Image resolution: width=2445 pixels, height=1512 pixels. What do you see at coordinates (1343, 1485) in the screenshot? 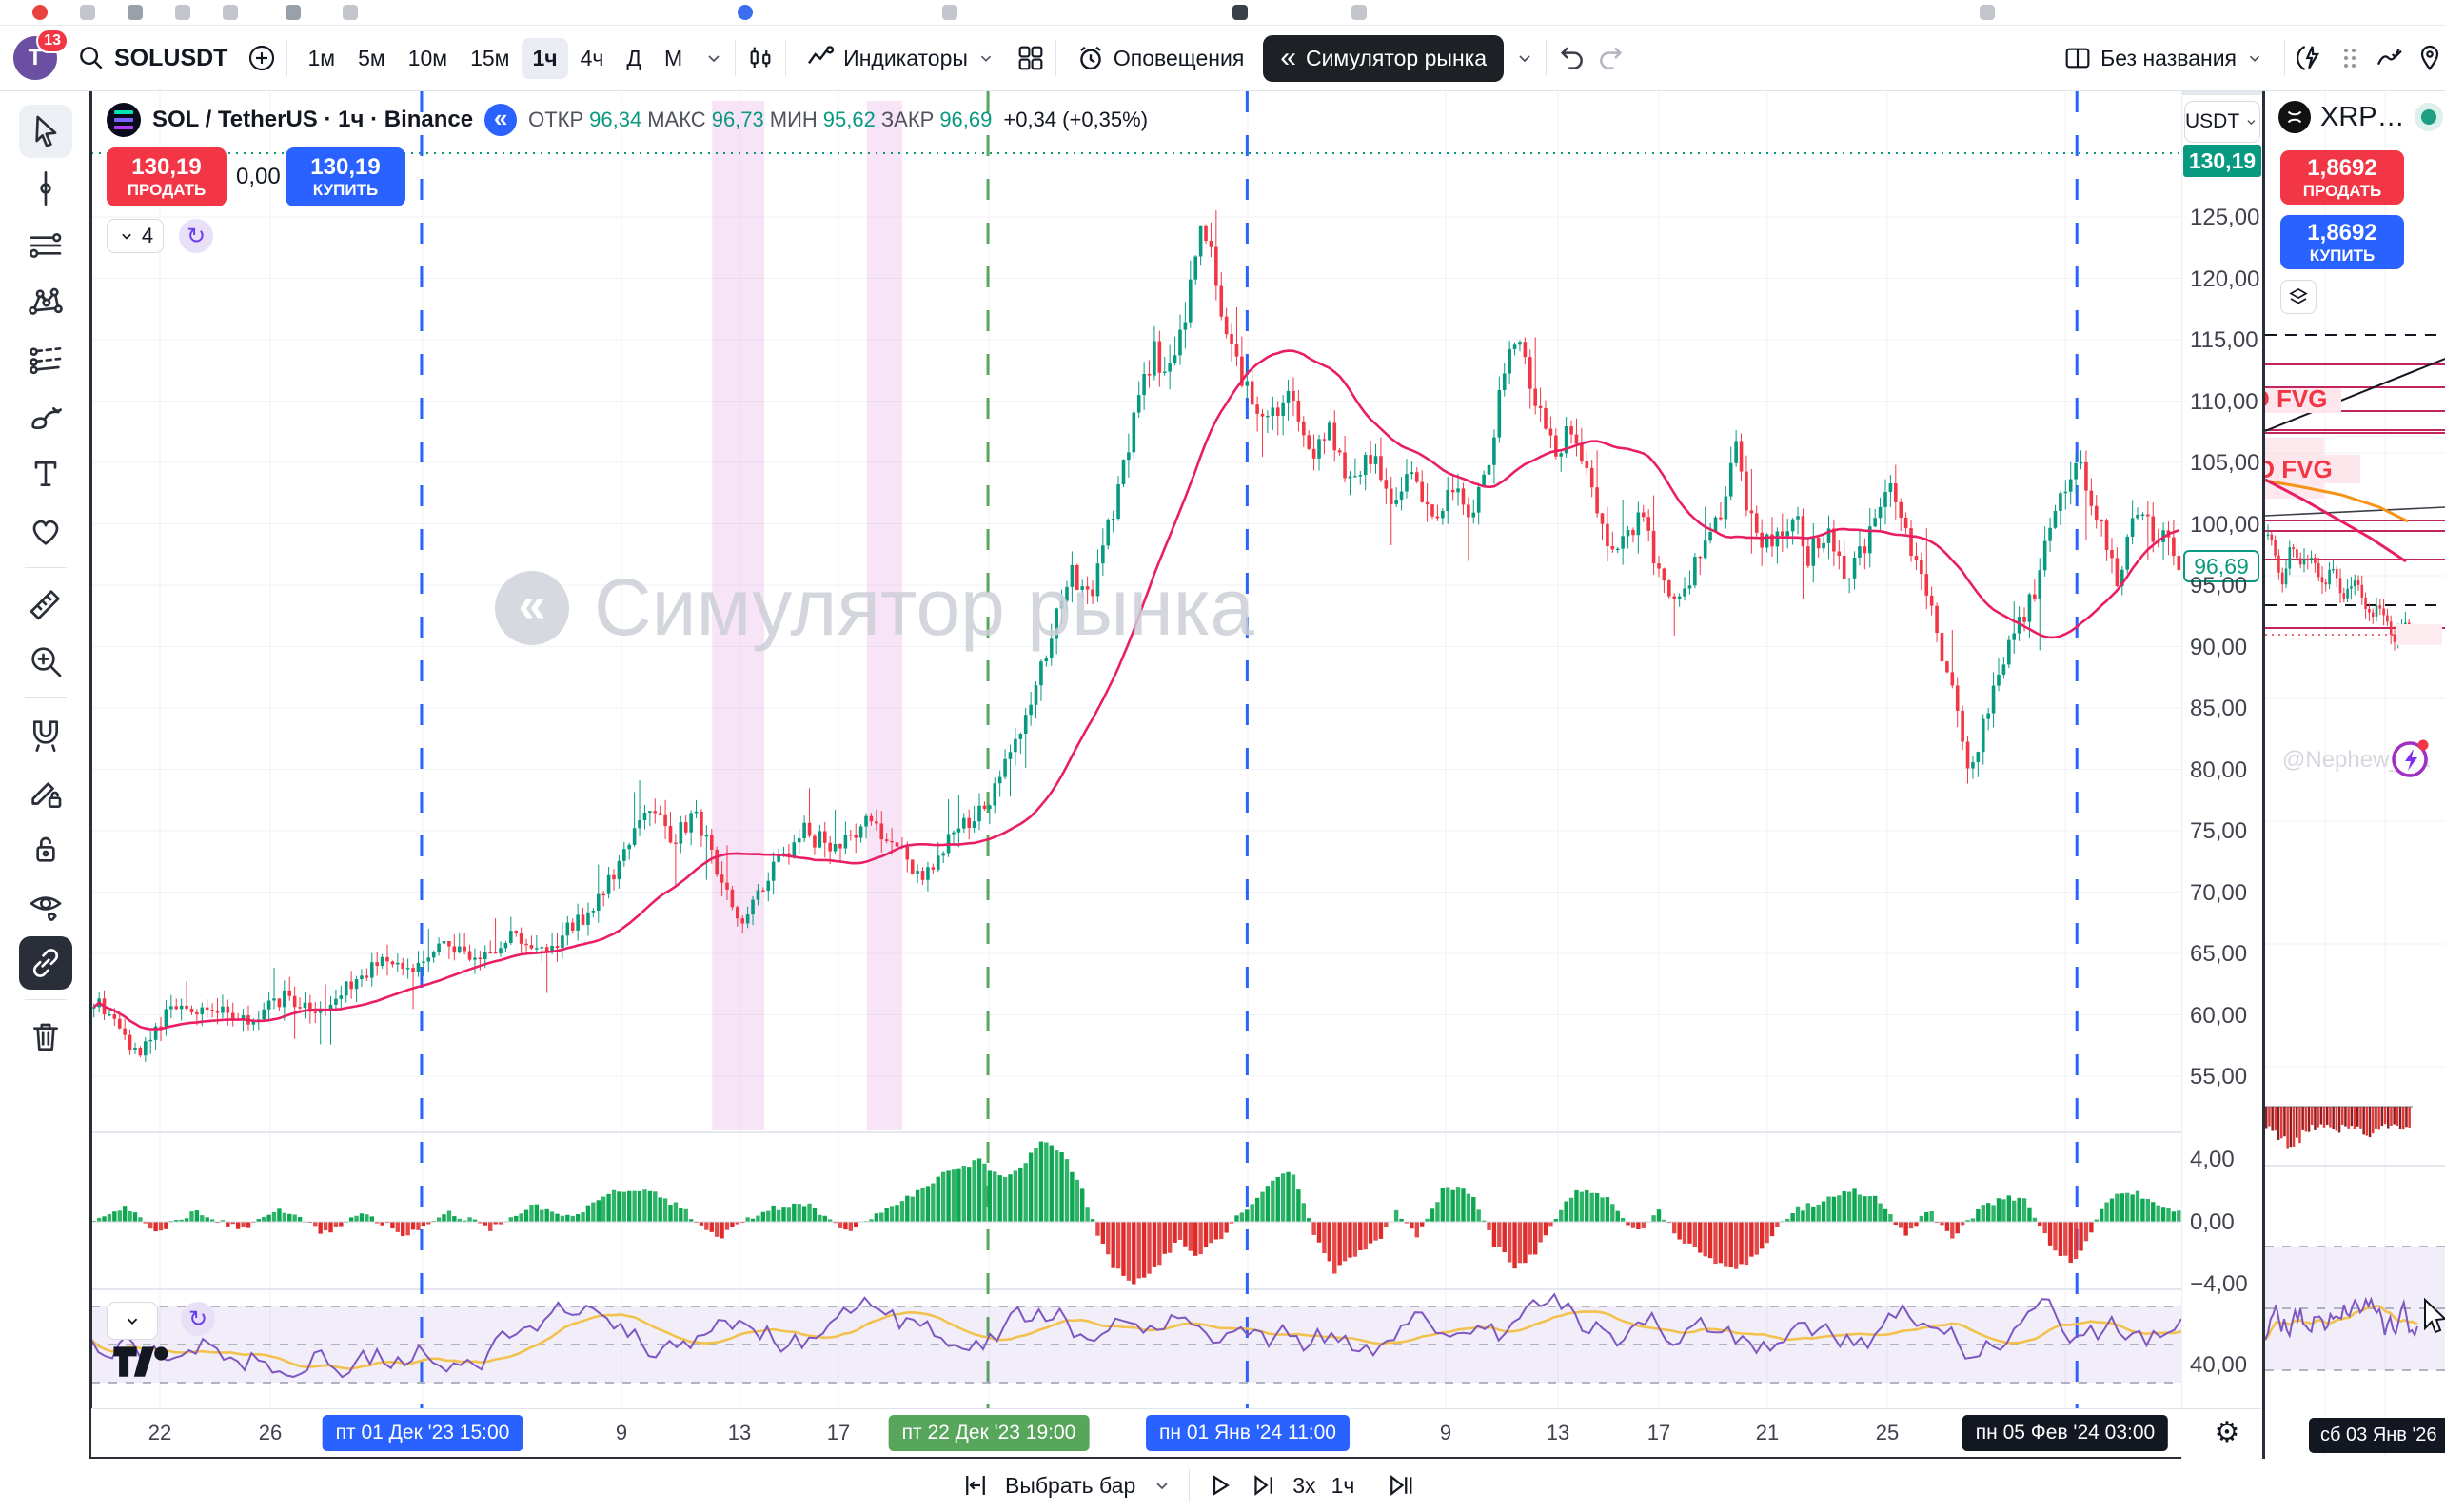
I see `step-interval-label: 1ч` at bounding box center [1343, 1485].